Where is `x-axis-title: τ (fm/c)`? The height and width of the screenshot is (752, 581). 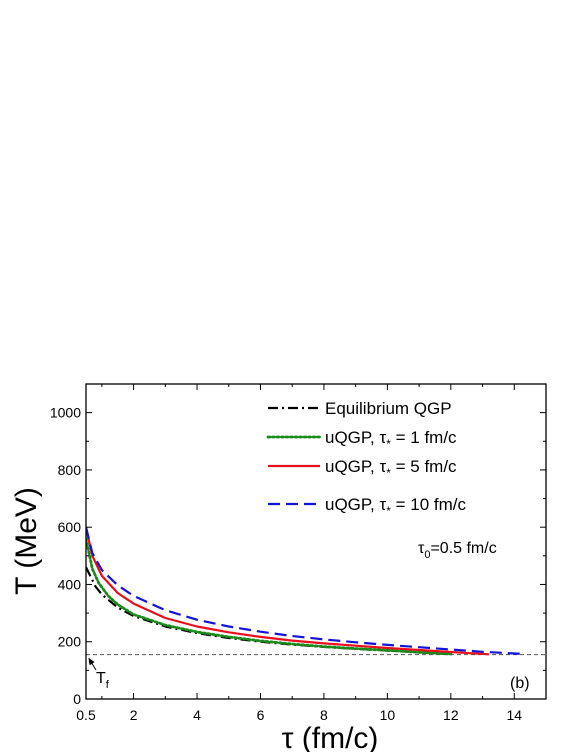
x-axis-title: τ (fm/c) is located at coordinates (330, 737).